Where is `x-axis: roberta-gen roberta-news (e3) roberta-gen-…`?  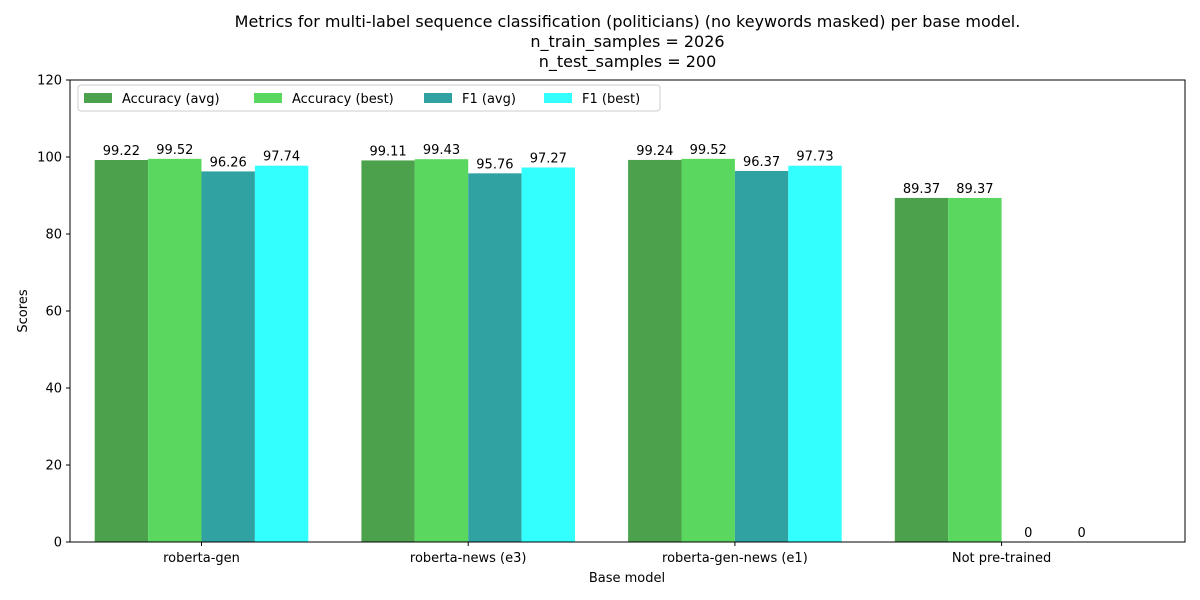
x-axis: roberta-gen roberta-news (e3) roberta-gen-… is located at coordinates (607, 554).